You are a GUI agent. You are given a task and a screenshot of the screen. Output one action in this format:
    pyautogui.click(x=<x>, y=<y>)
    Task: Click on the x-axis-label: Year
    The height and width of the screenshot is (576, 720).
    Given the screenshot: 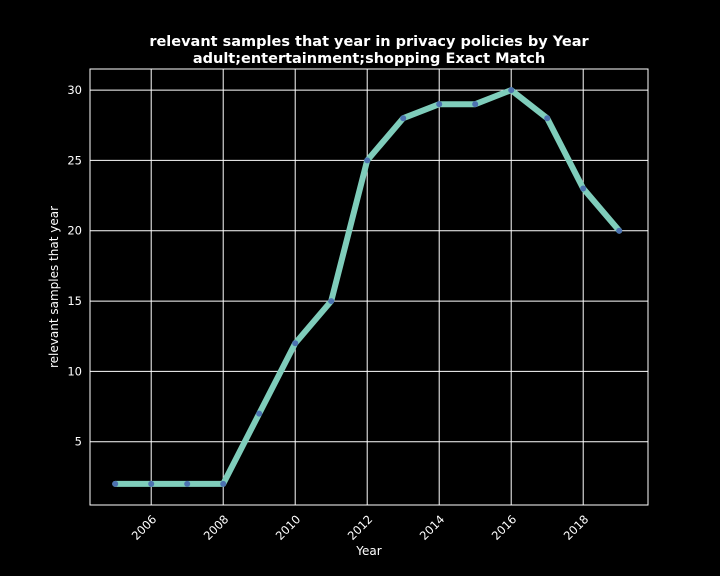 What is the action you would take?
    pyautogui.click(x=368, y=551)
    